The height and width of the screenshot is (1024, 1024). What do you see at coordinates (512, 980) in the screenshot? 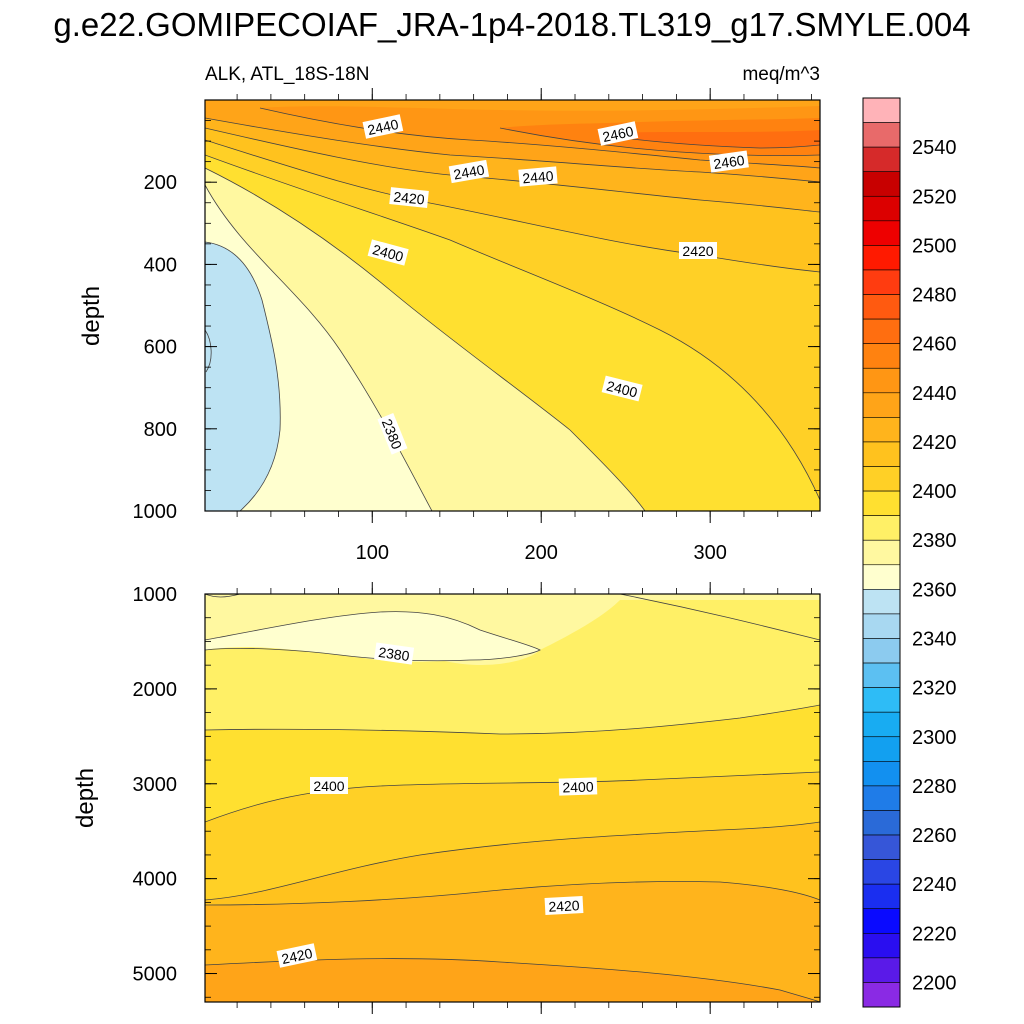
I see `contour-2430-b` at bounding box center [512, 980].